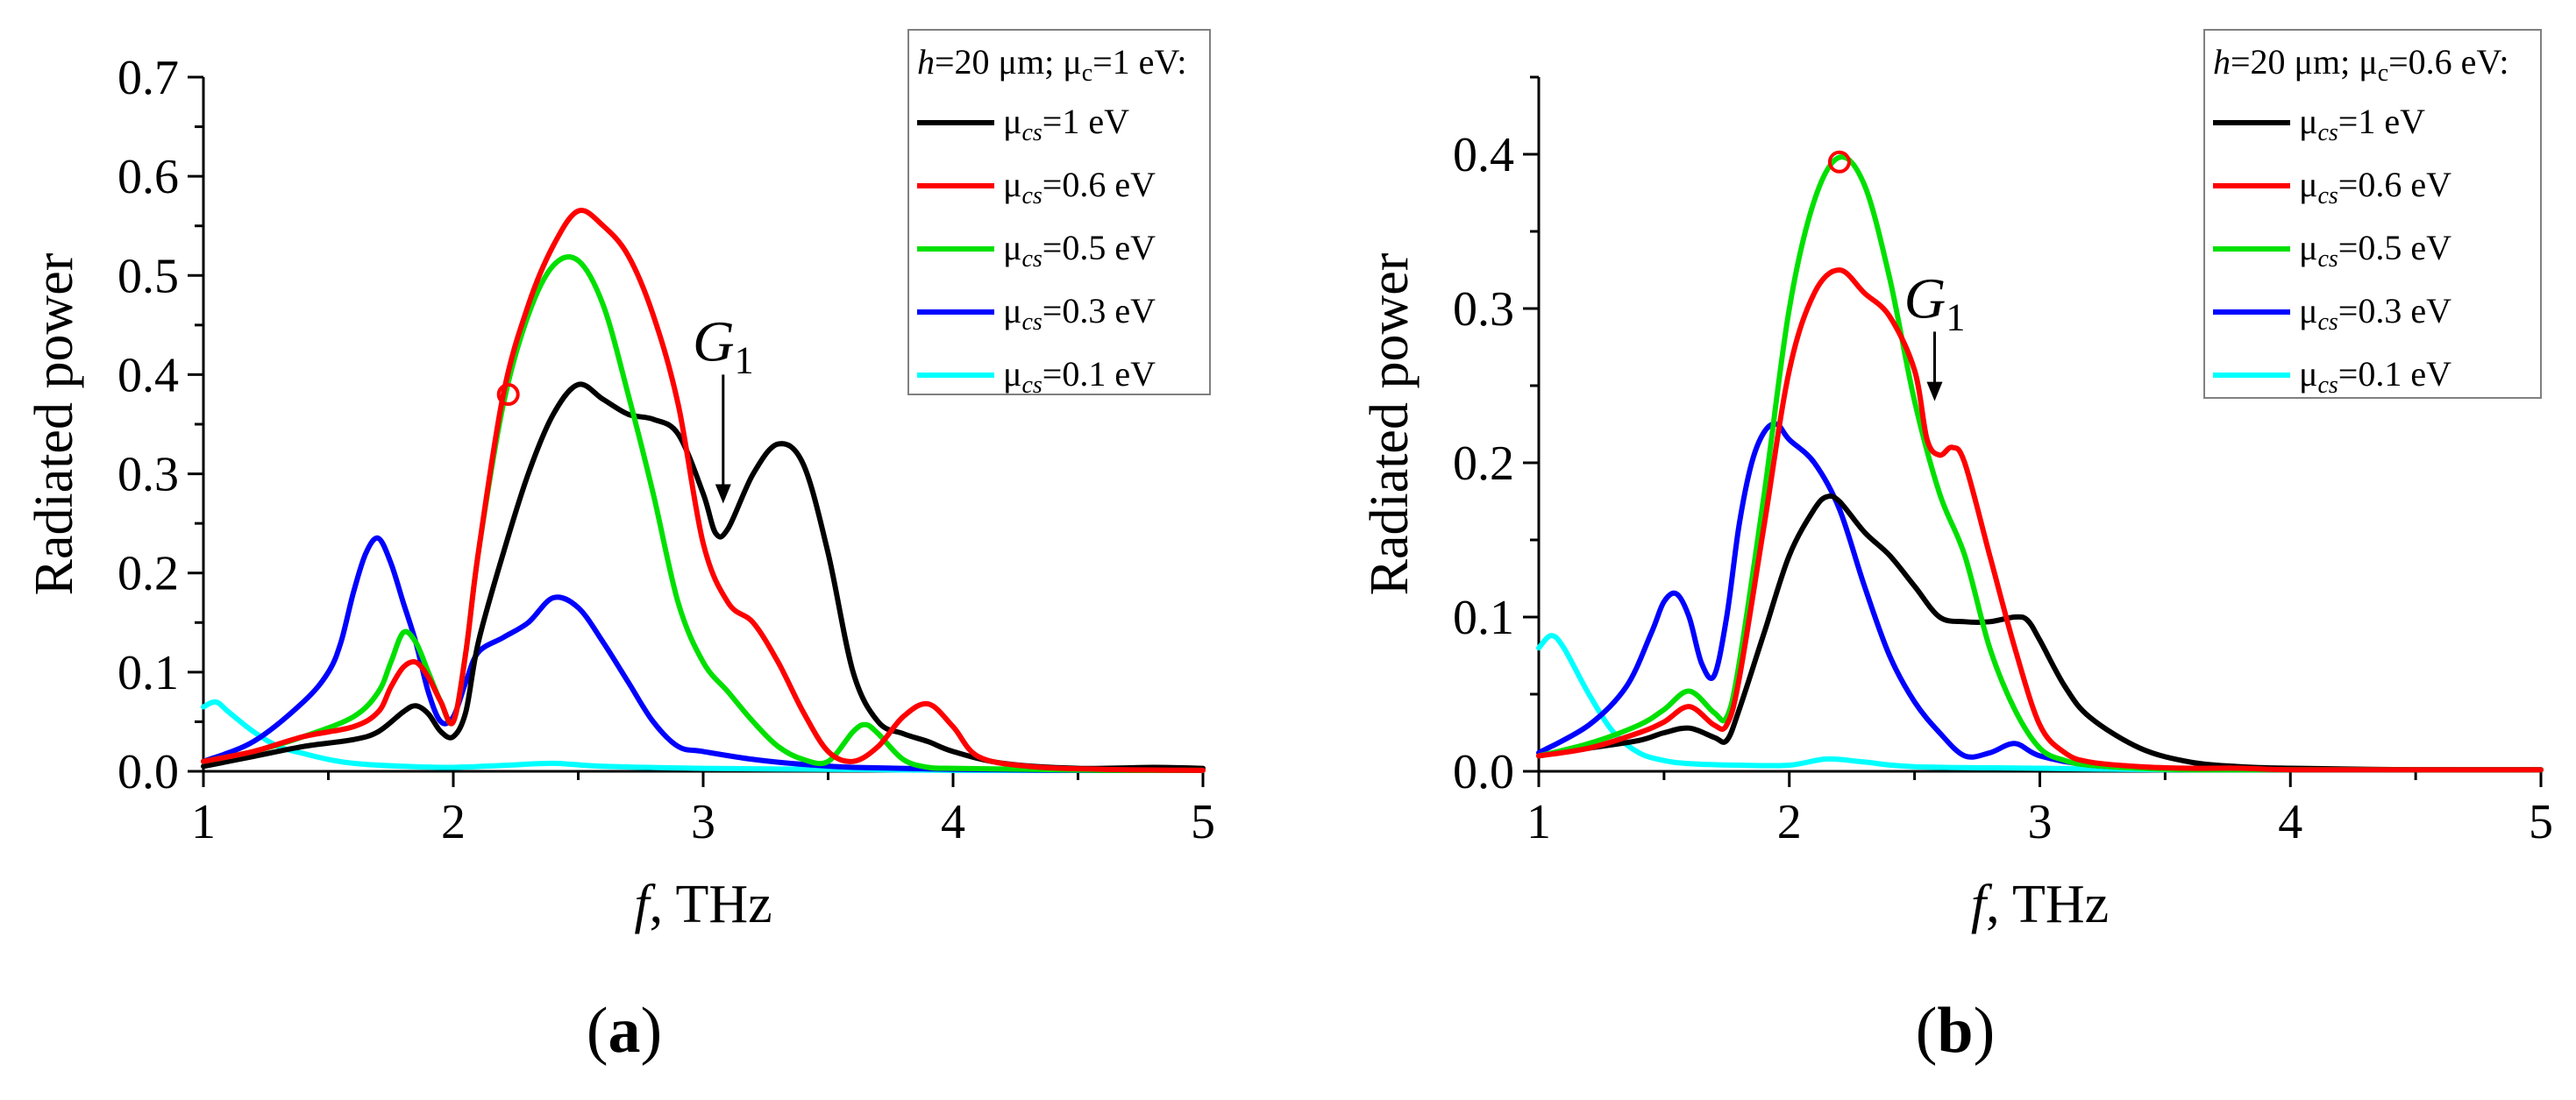 The width and height of the screenshot is (2576, 1100). What do you see at coordinates (2360, 64) in the screenshot?
I see `legend-header: h=20 μm; μc=0.6 eV:` at bounding box center [2360, 64].